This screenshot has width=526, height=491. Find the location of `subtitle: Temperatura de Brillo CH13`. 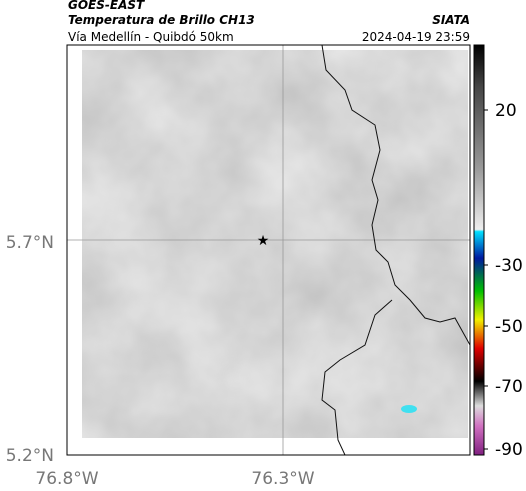

subtitle: Temperatura de Brillo CH13 is located at coordinates (161, 20).